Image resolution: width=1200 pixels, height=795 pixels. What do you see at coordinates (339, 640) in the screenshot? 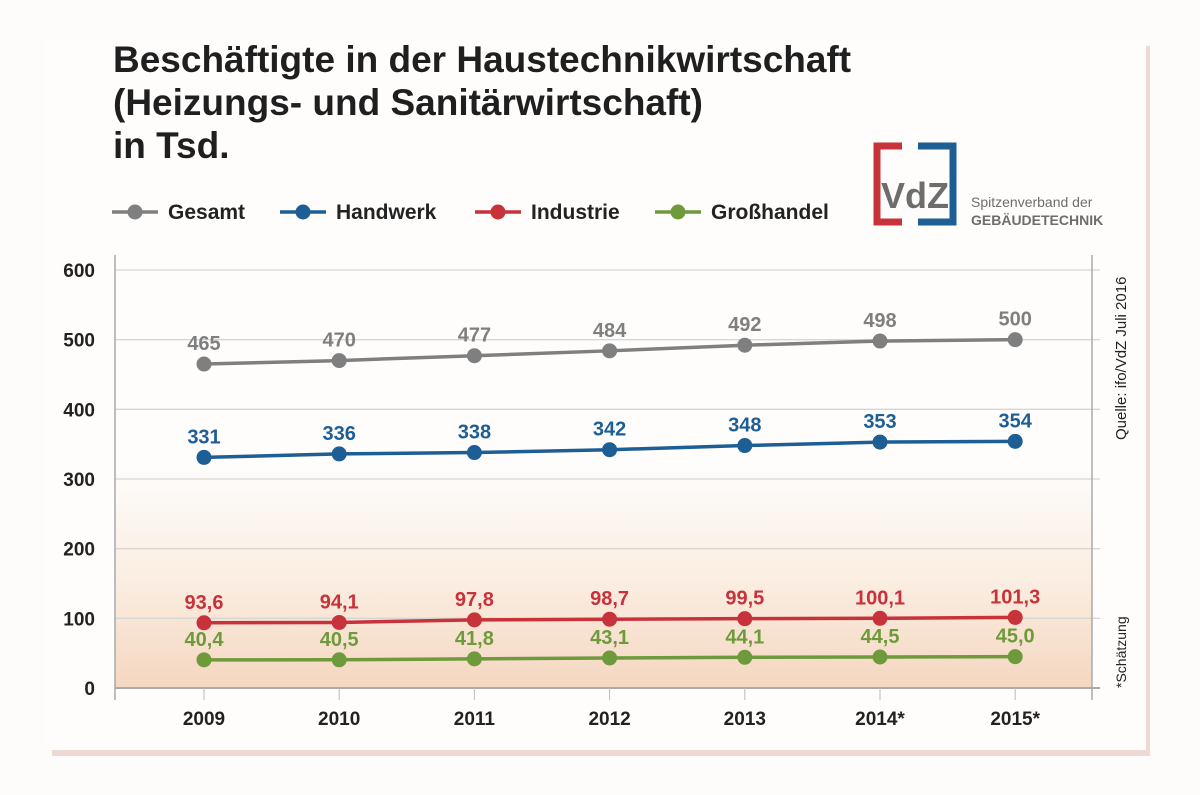
I see `data-label: 40,5` at bounding box center [339, 640].